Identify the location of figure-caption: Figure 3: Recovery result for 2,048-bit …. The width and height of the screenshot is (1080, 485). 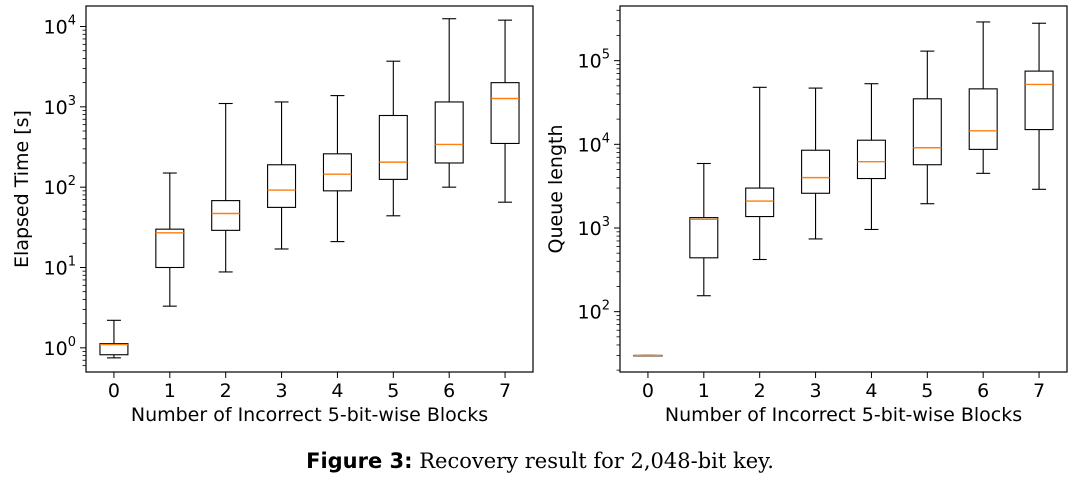
(540, 461).